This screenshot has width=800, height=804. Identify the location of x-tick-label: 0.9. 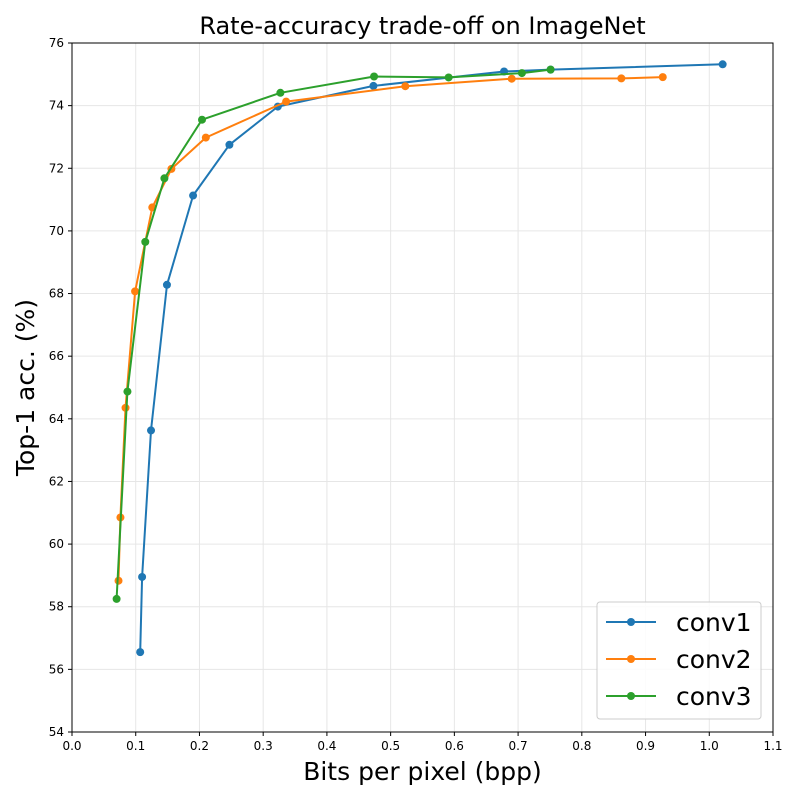
(645, 746).